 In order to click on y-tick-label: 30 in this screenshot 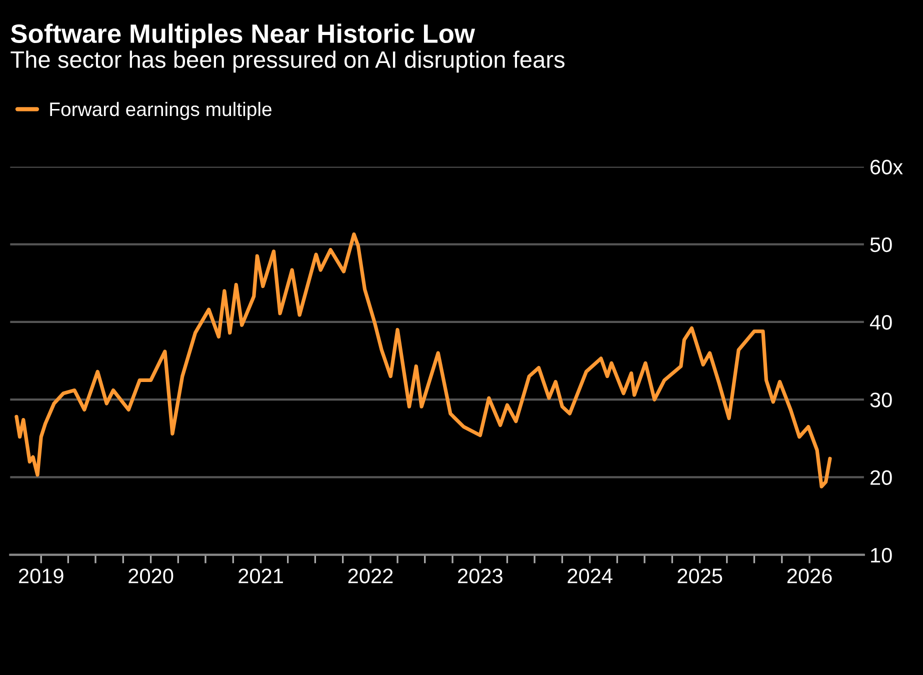, I will do `click(881, 400)`.